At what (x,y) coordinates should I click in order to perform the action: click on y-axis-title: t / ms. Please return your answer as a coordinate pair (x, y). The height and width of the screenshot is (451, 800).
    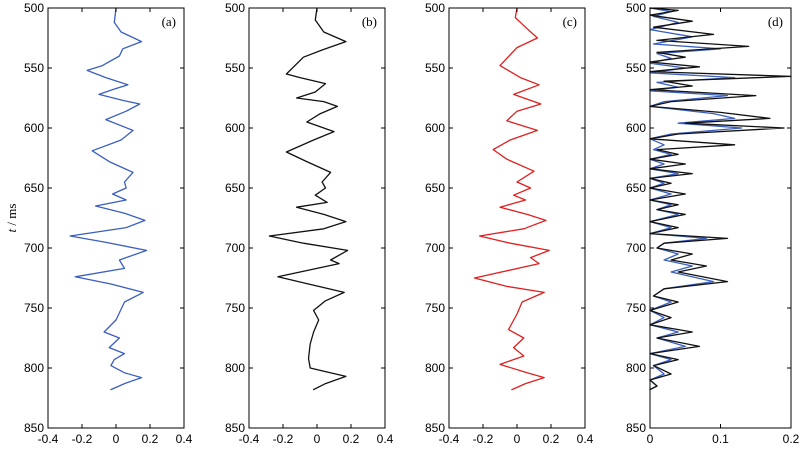
    Looking at the image, I should click on (11, 218).